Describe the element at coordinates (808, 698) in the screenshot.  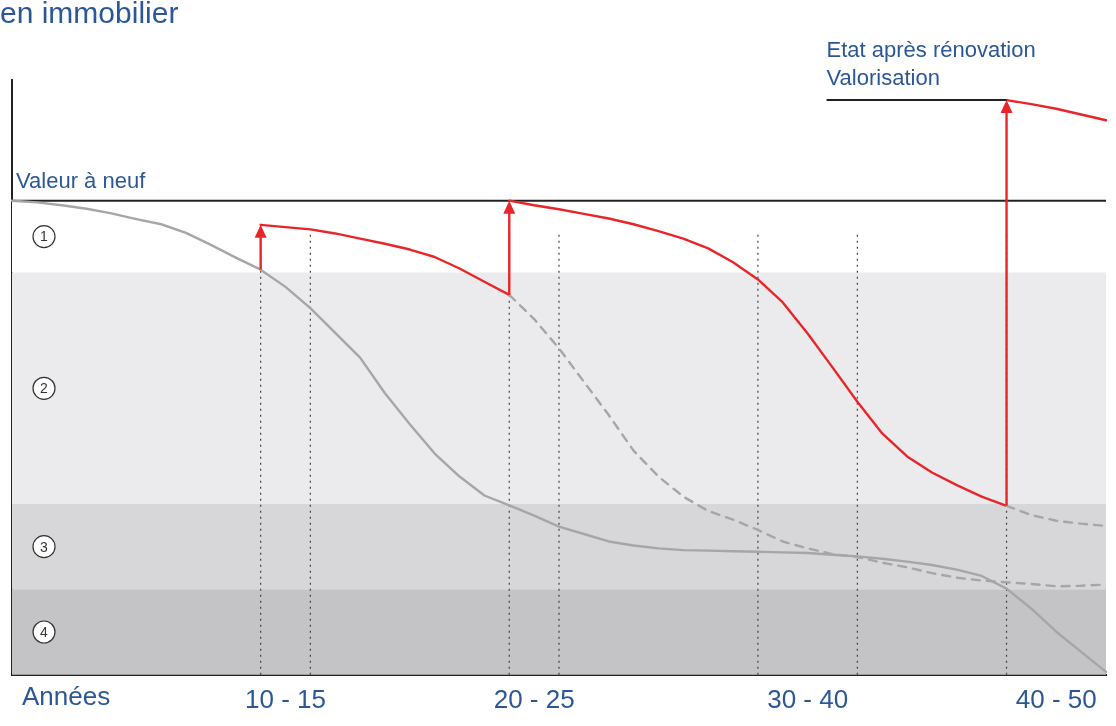
I see `x-tick-label: 30 - 40` at that location.